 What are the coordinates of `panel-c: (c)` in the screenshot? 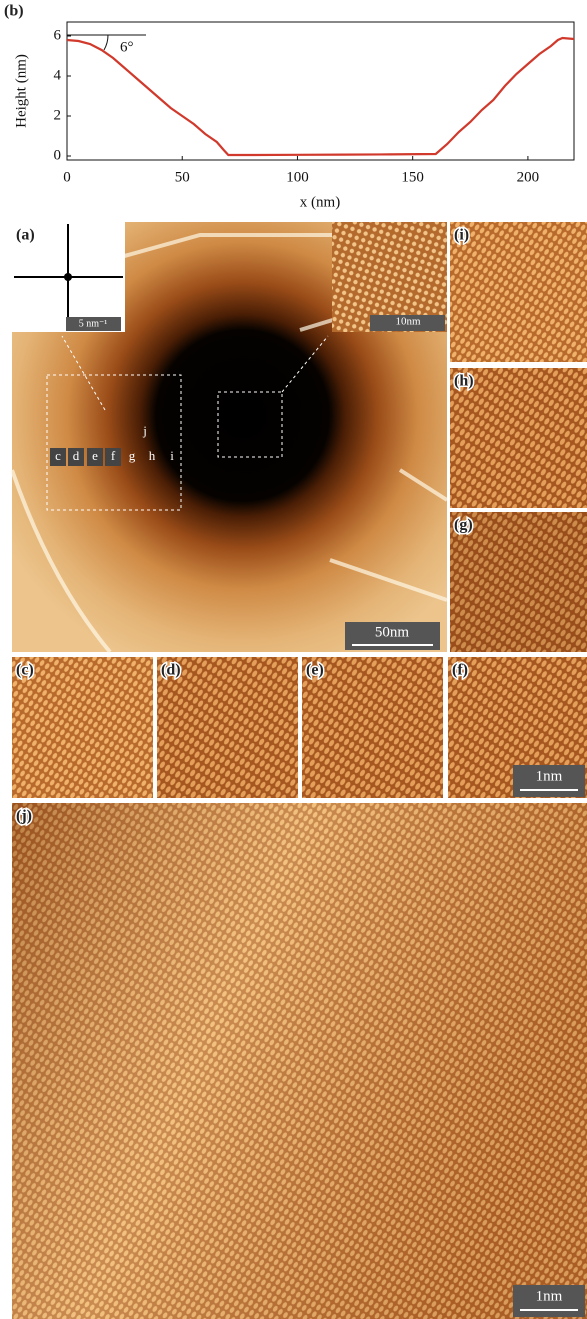 It's located at (82, 727).